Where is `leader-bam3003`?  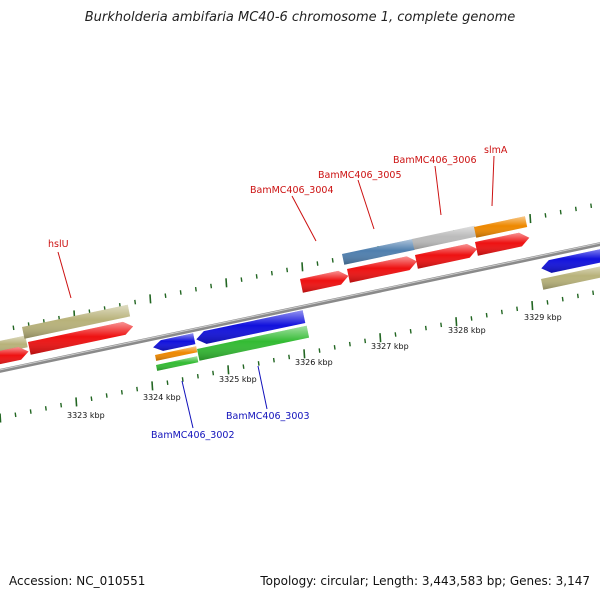 leader-bam3003 is located at coordinates (262, 387).